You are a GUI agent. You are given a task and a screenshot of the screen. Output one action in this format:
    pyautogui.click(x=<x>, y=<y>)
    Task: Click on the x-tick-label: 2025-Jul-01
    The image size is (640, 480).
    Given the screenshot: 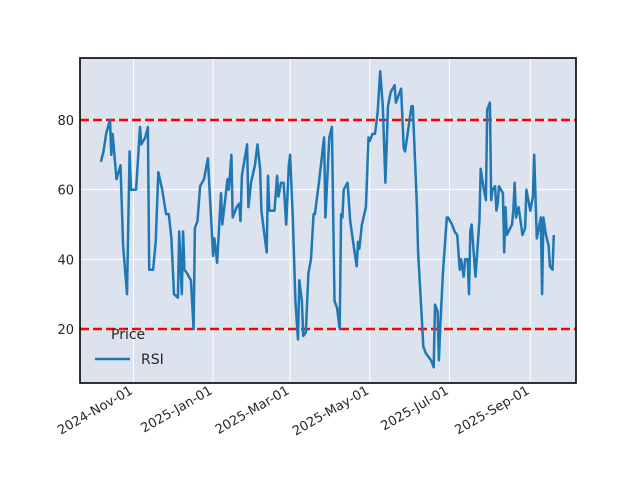 What is the action you would take?
    pyautogui.click(x=415, y=408)
    